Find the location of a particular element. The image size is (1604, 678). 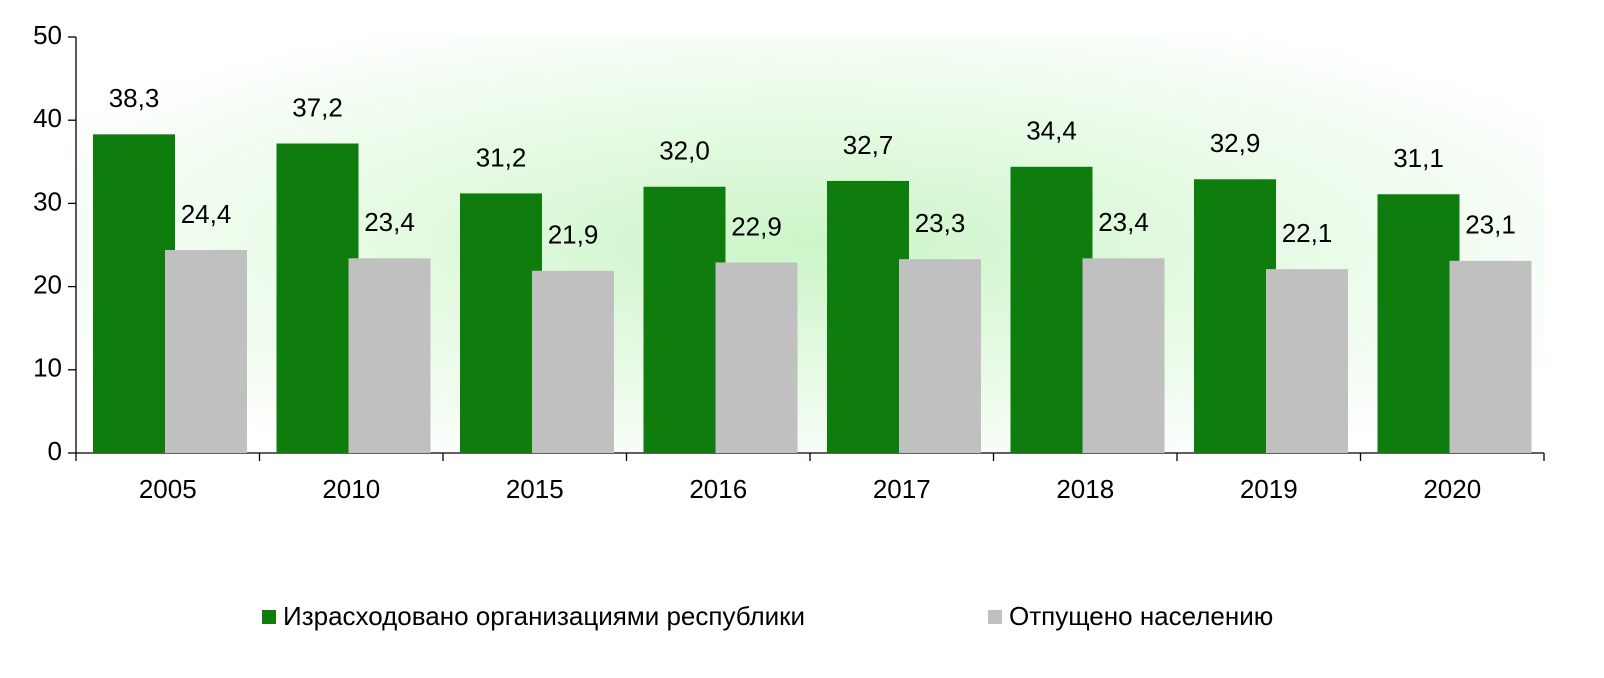

value-label: 24,4 is located at coordinates (206, 214).